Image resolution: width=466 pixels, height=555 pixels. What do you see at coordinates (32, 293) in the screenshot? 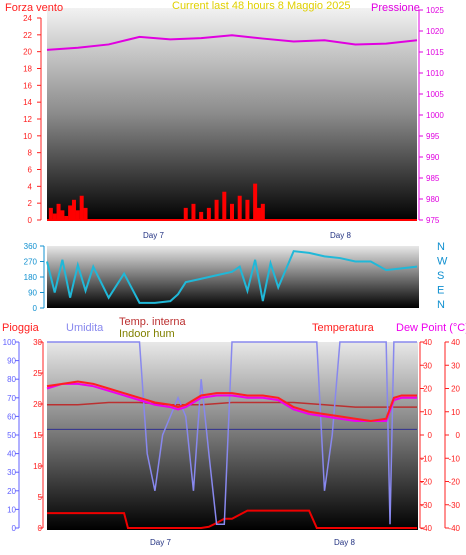
I see `p2-left-label-1: 90` at bounding box center [32, 293].